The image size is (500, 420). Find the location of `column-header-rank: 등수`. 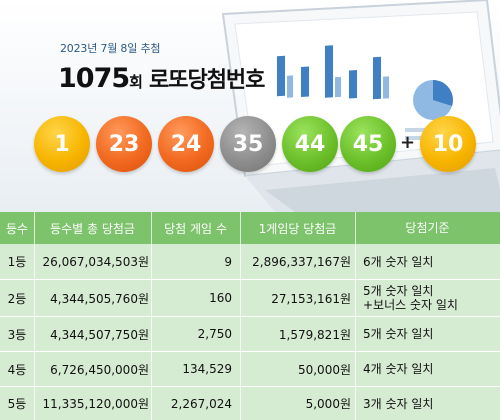

column-header-rank: 등수 is located at coordinates (17, 228).